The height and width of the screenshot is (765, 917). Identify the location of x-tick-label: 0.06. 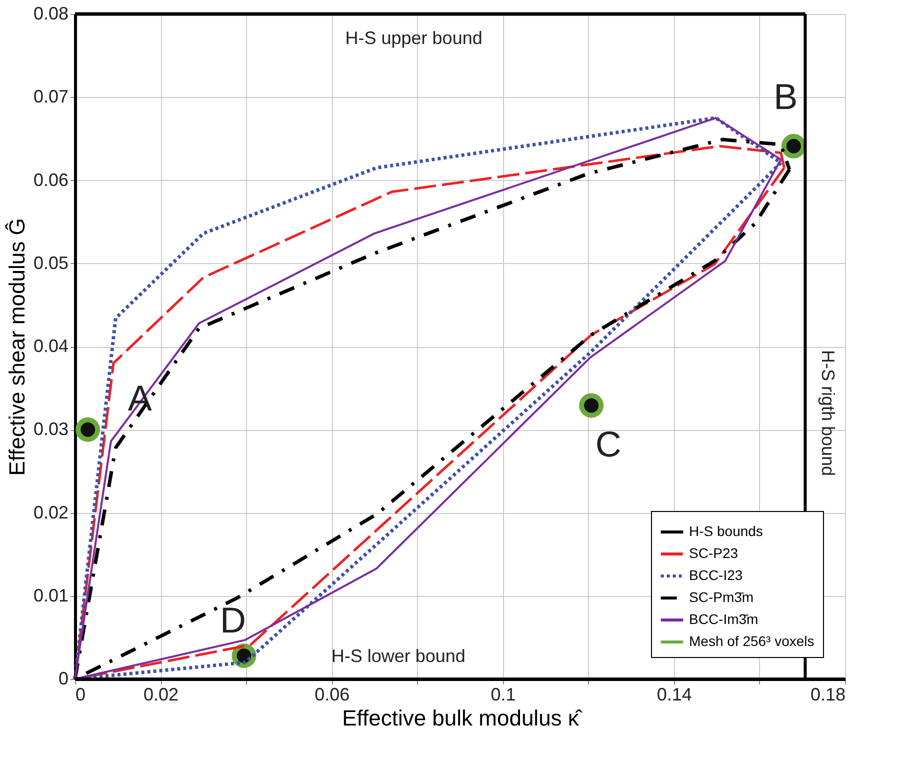
(332, 694).